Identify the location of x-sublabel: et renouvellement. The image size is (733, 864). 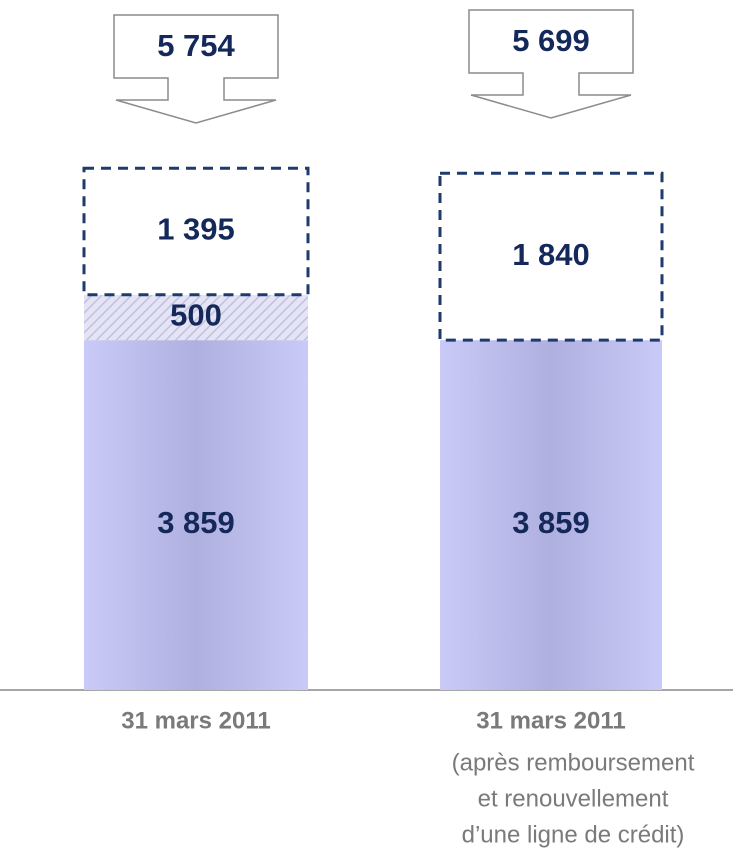
(573, 798).